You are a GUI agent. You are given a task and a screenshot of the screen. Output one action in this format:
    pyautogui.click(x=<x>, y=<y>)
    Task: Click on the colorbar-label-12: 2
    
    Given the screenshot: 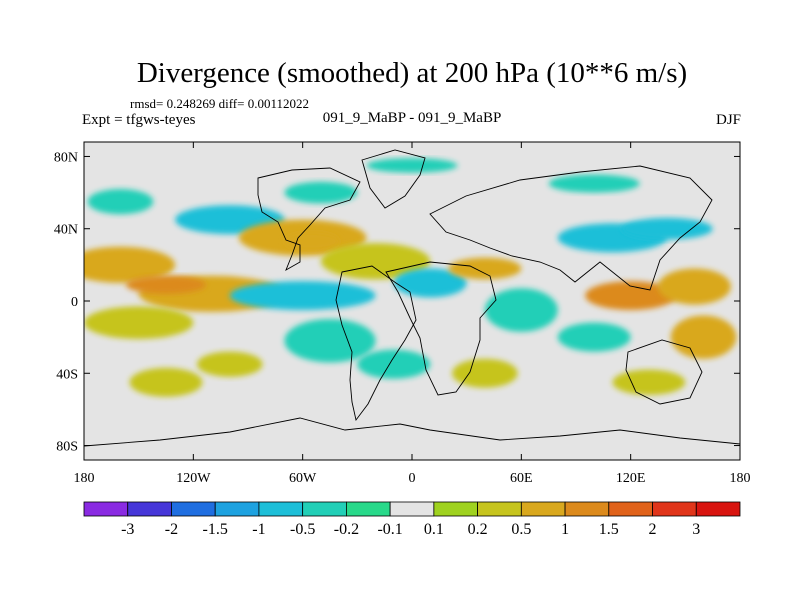 What is the action you would take?
    pyautogui.click(x=653, y=529)
    